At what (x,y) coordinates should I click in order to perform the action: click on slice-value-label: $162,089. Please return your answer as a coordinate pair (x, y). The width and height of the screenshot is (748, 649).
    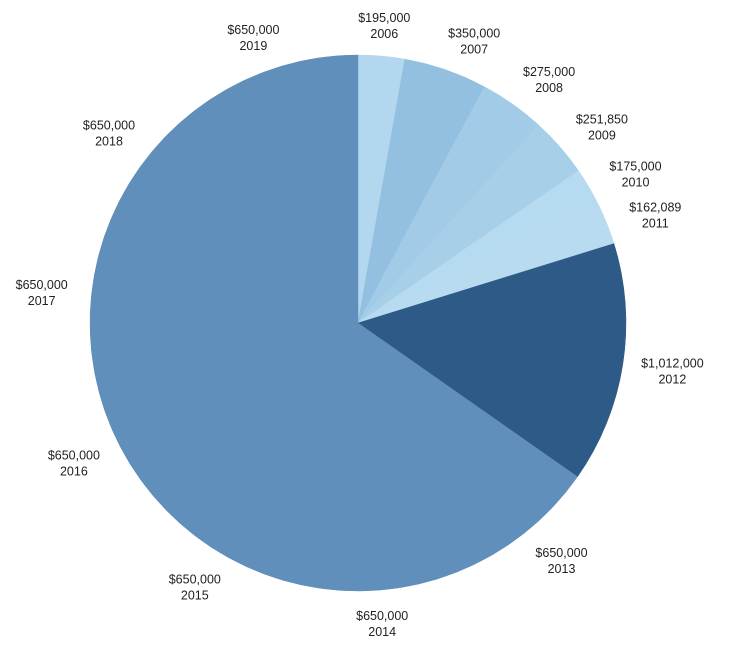
    Looking at the image, I should click on (655, 207).